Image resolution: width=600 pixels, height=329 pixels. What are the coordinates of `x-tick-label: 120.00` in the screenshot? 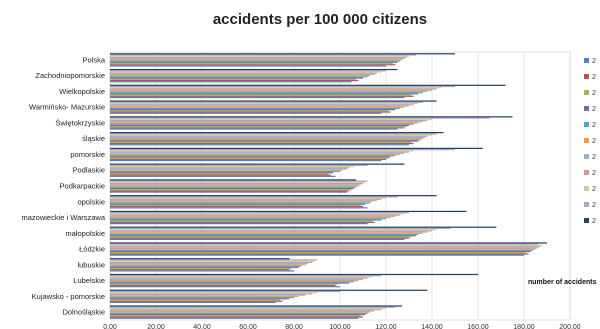 It's located at (386, 326).